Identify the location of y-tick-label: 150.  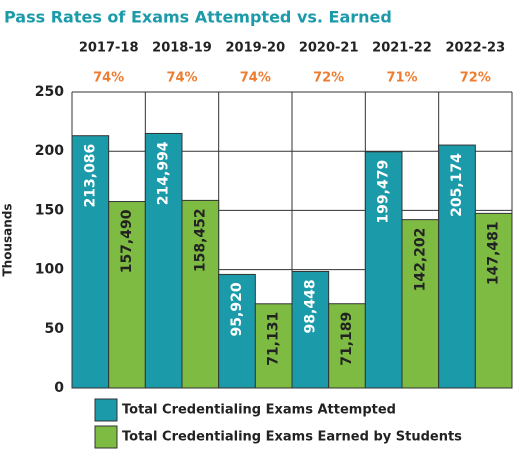
(49, 210).